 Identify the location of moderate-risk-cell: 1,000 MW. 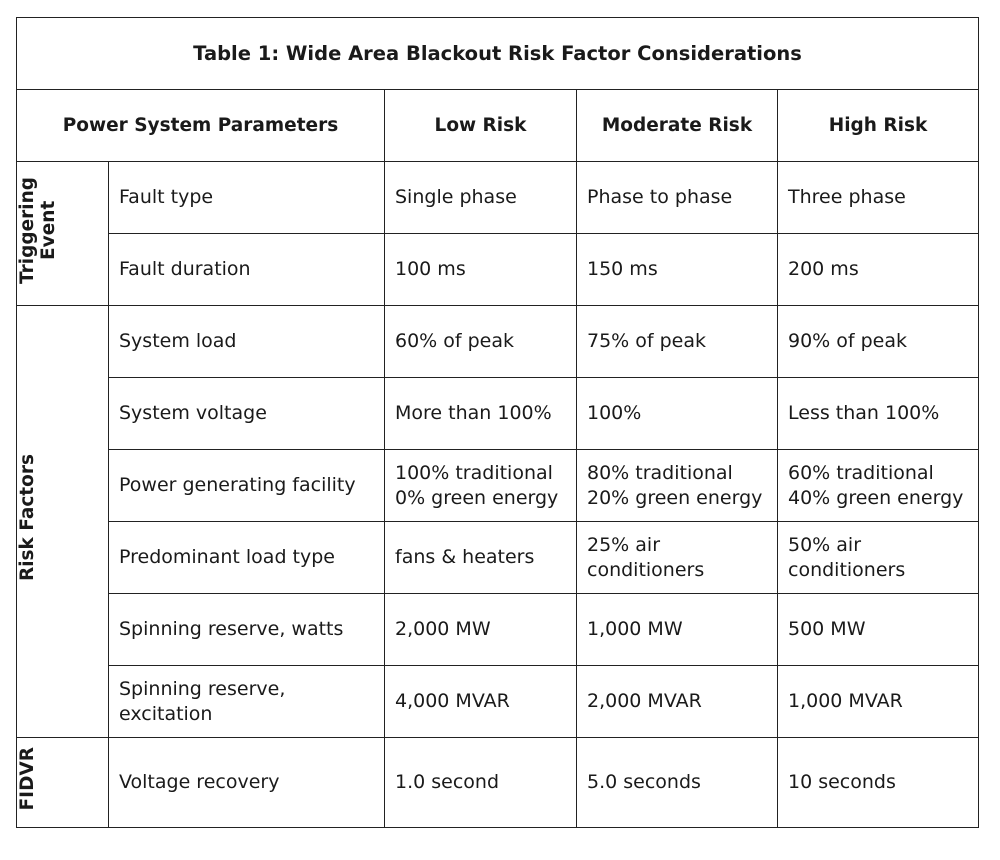
(677, 629).